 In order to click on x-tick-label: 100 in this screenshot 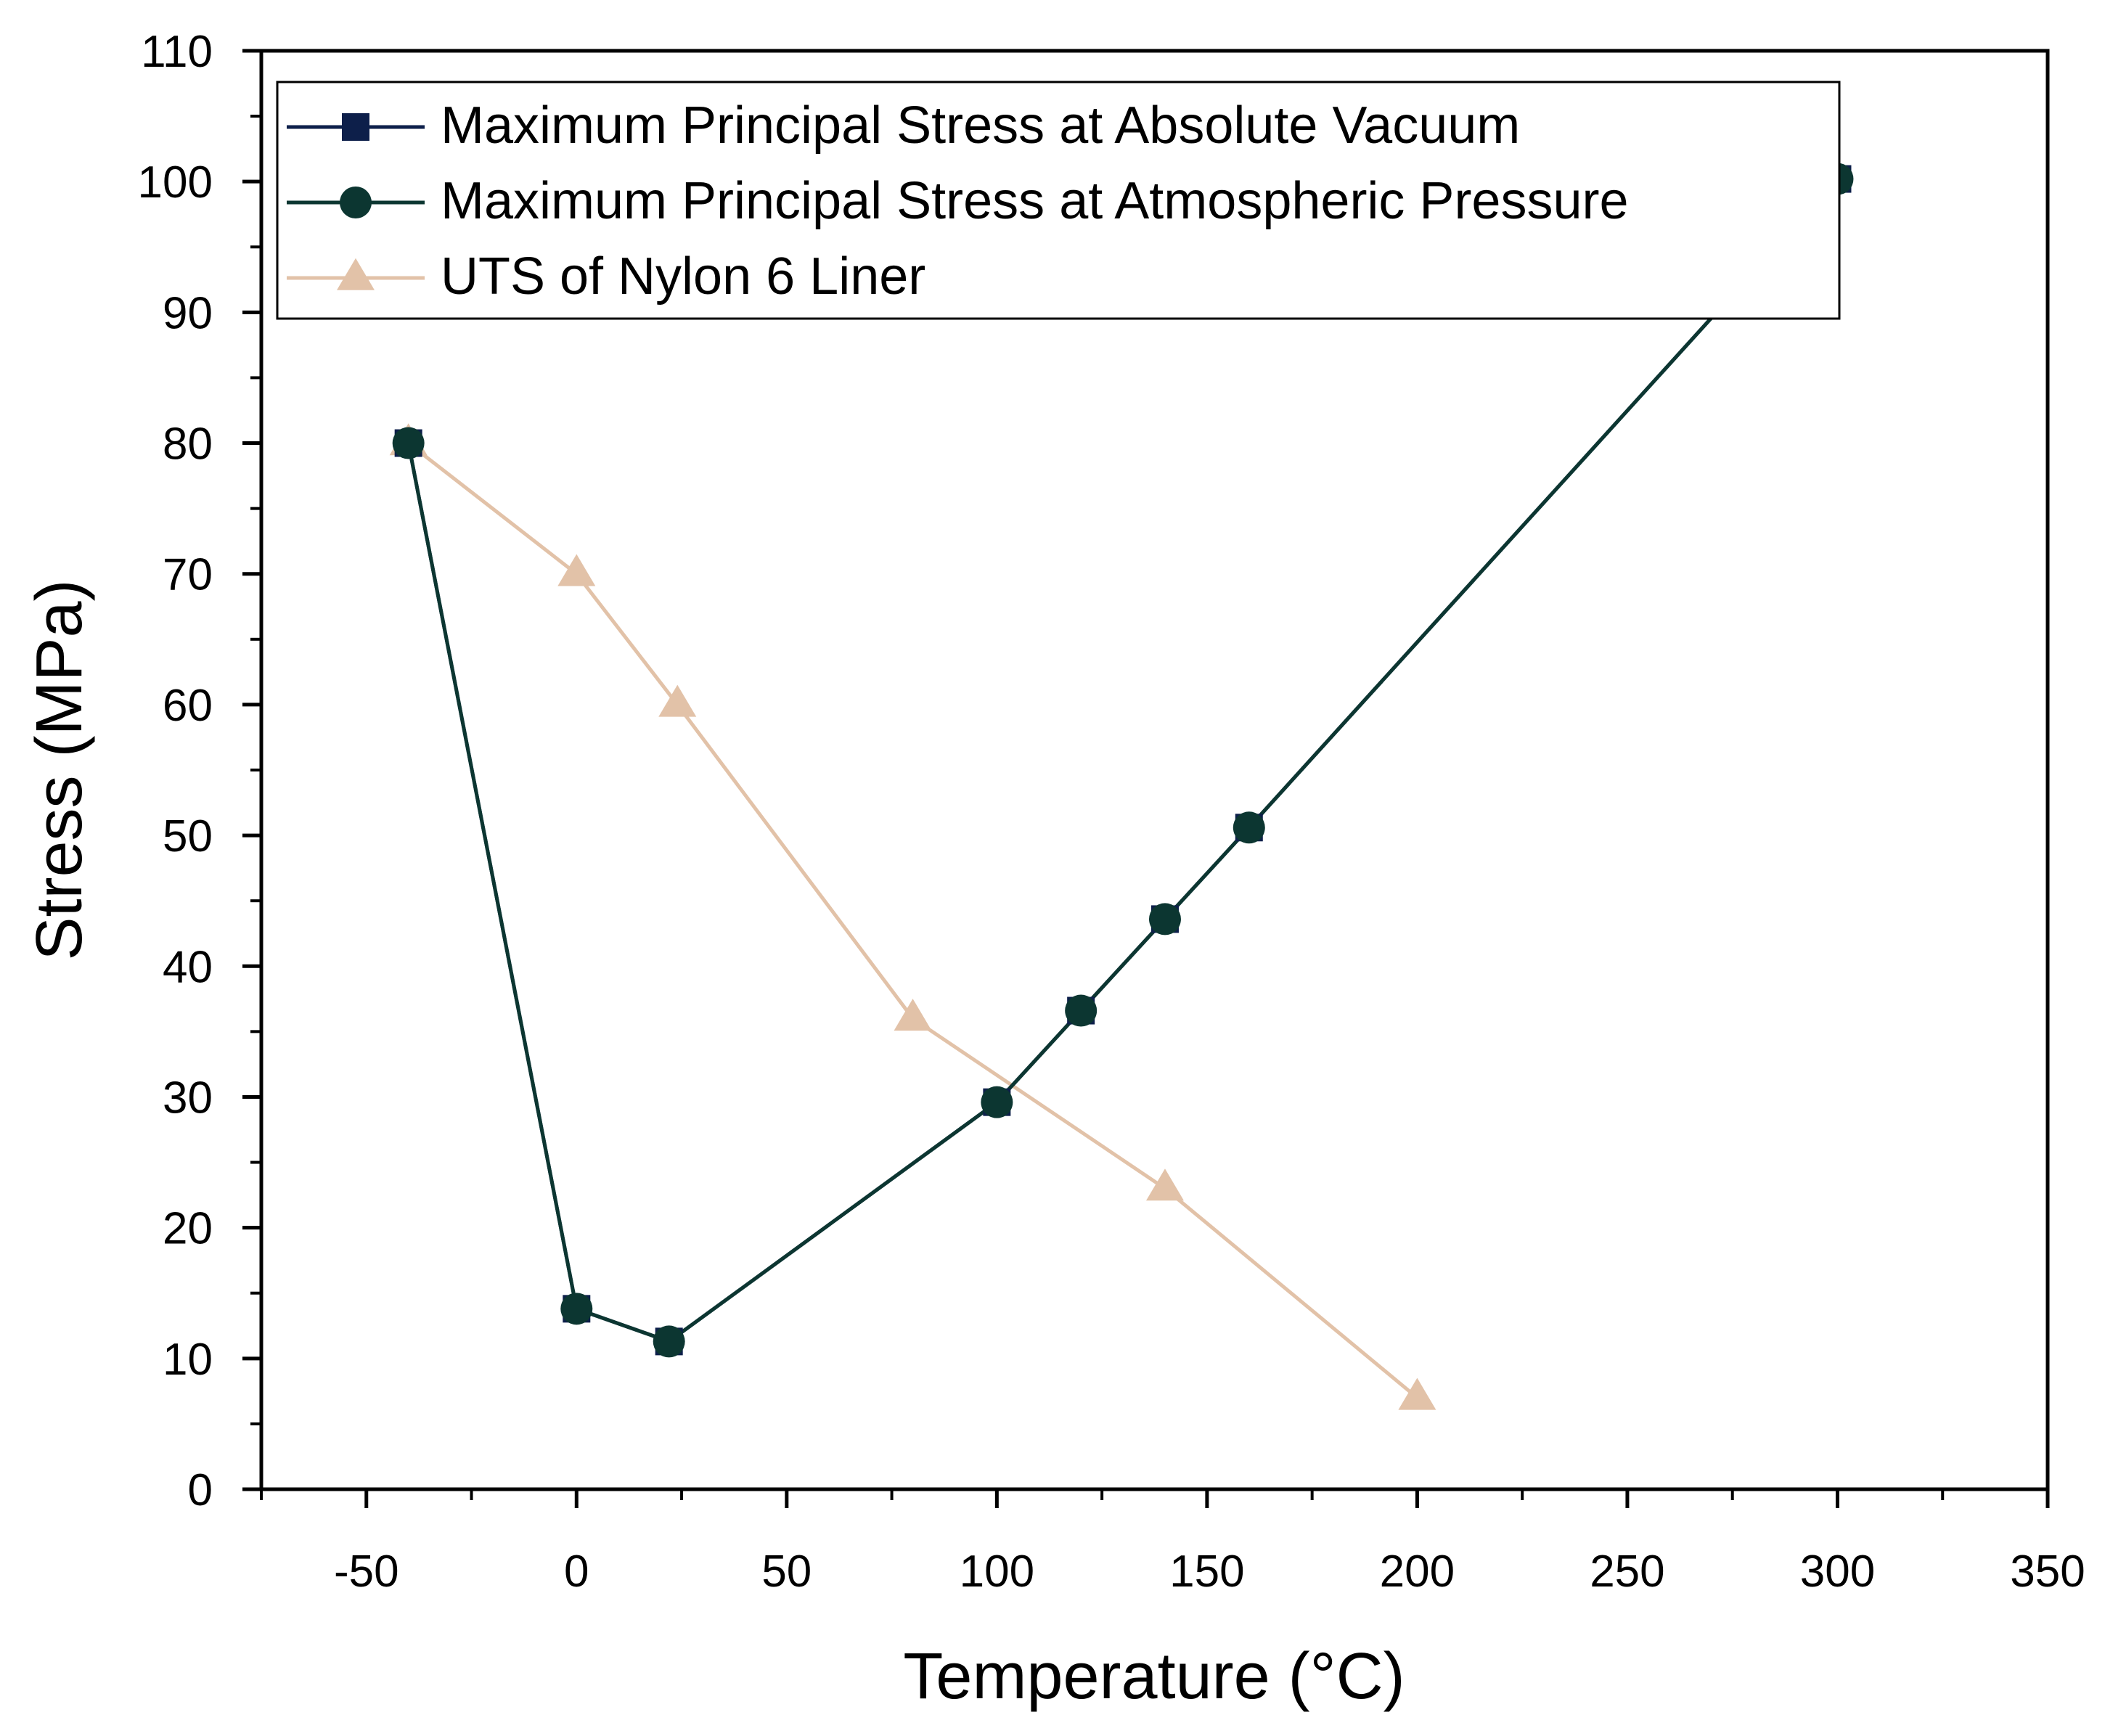, I will do `click(997, 1572)`.